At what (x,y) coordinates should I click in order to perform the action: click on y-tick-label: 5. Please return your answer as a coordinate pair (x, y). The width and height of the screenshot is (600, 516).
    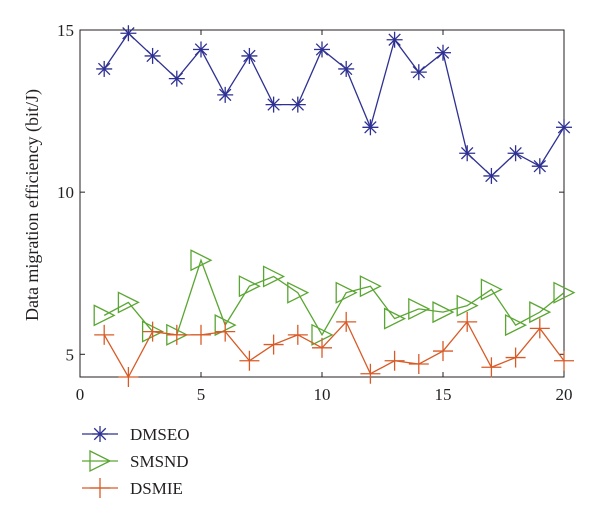
    Looking at the image, I should click on (70, 354).